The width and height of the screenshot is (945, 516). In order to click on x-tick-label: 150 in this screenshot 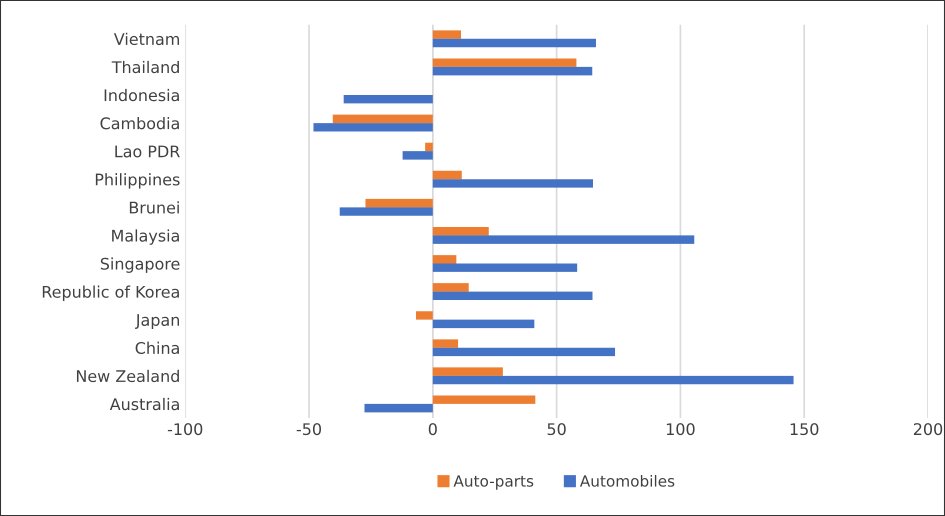, I will do `click(804, 429)`.